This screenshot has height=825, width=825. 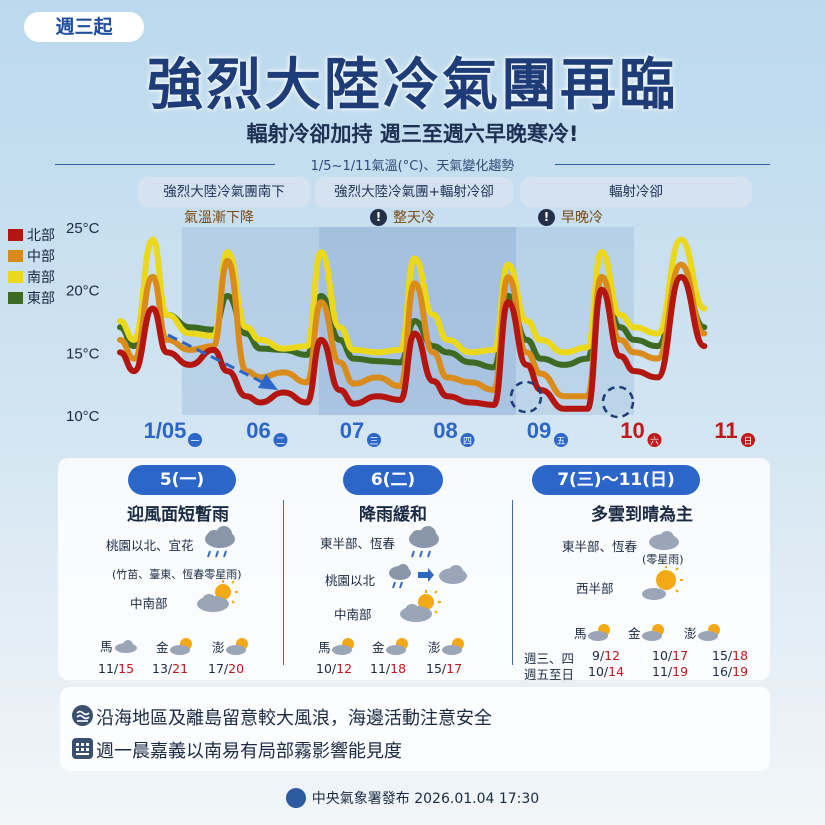 I want to click on headline-tue: 降雨緩和, so click(x=393, y=515).